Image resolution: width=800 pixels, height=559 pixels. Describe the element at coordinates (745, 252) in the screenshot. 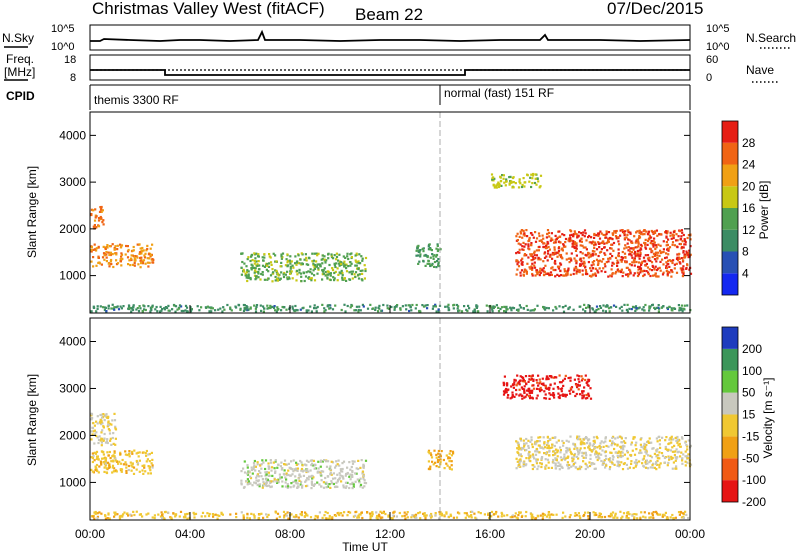

I see `colorbar-tick-label: 8` at that location.